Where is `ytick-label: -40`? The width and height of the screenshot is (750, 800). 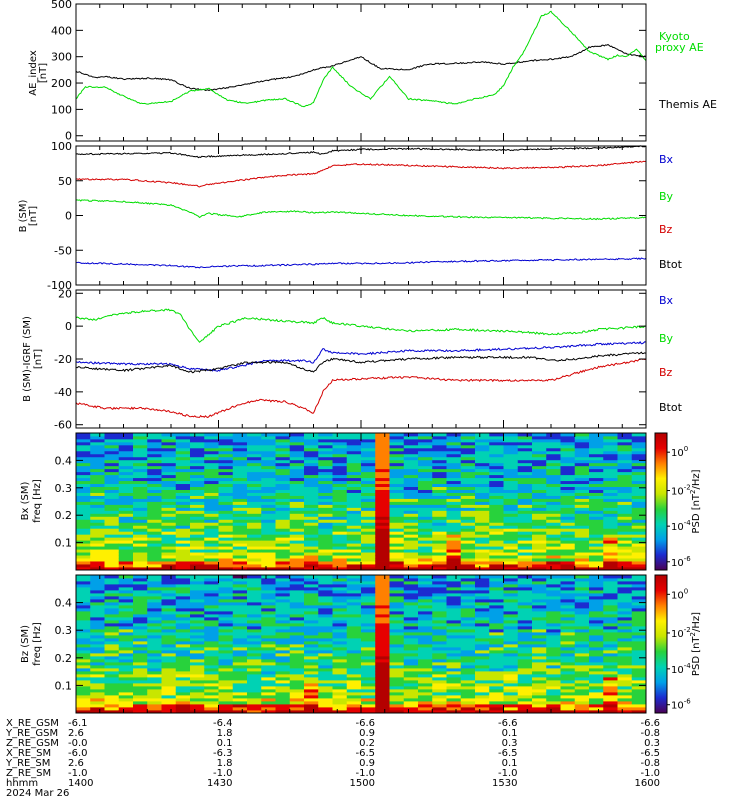
ytick-label: -40 is located at coordinates (63, 392).